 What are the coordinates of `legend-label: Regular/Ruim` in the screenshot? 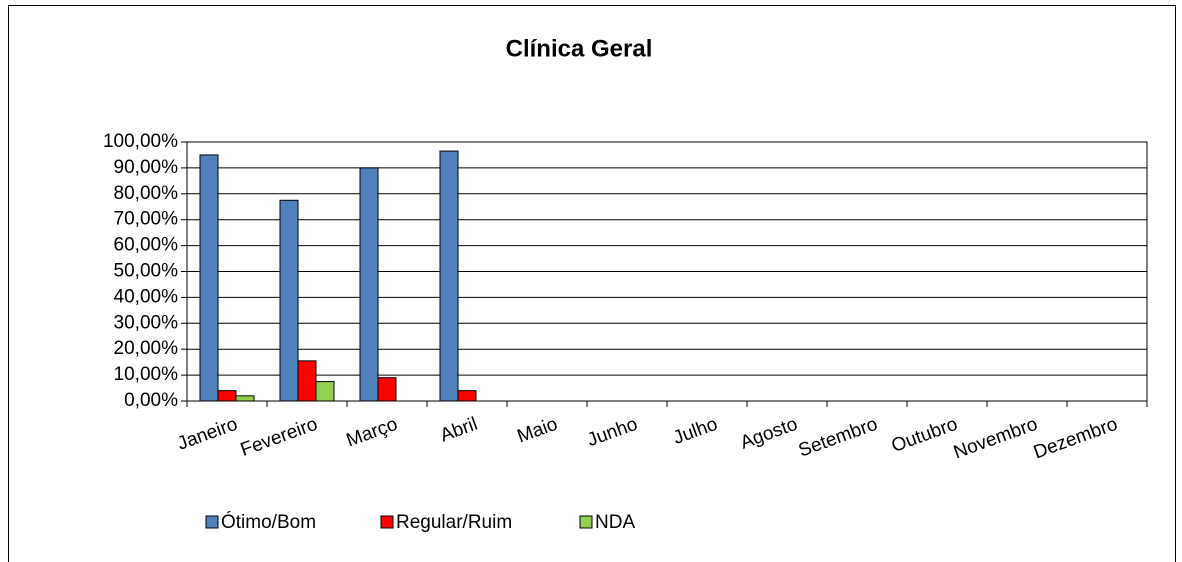 It's located at (454, 522).